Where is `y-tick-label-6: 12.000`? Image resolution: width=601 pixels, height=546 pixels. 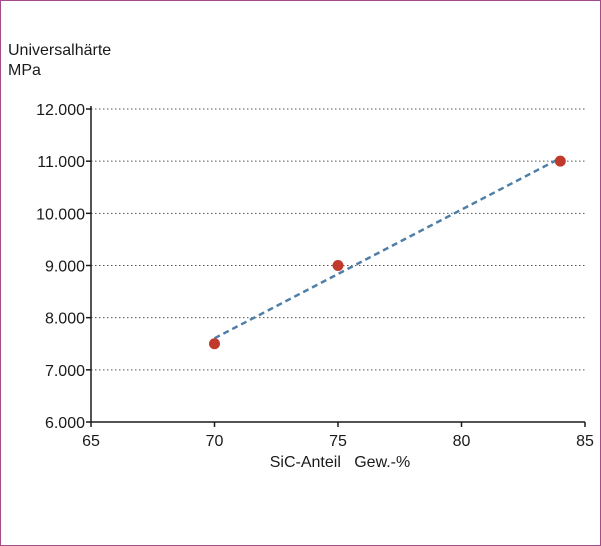 y-tick-label-6: 12.000 is located at coordinates (60, 110).